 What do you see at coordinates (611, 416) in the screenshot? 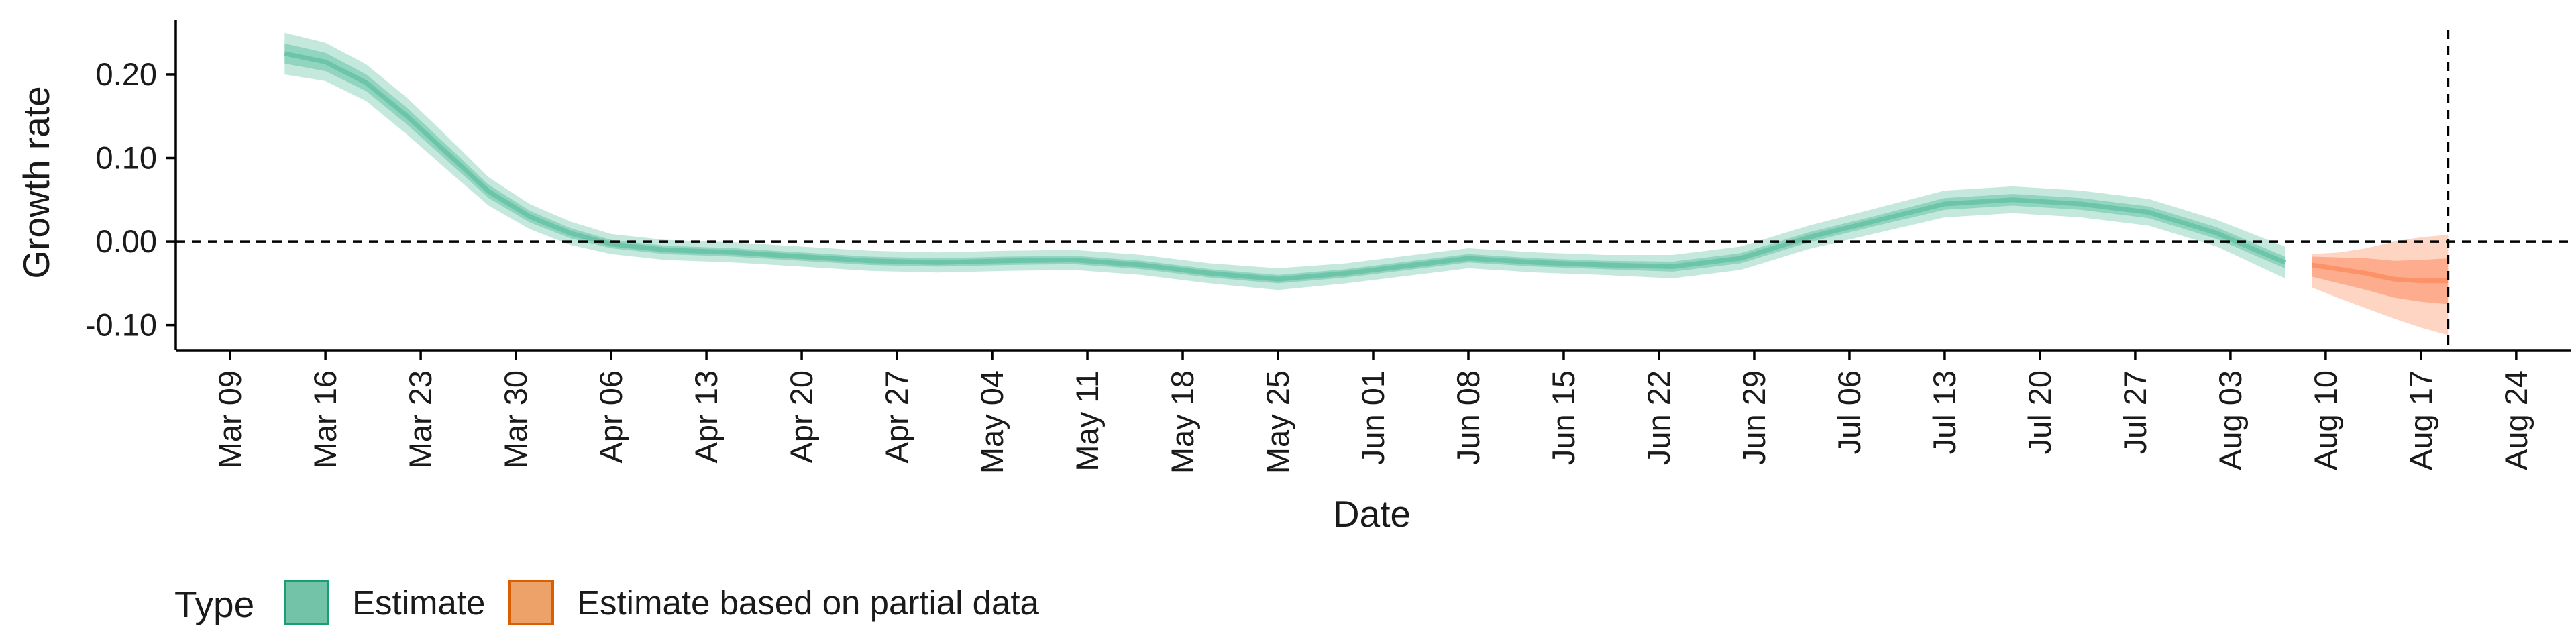
I see `x-tick-label: Apr 06` at bounding box center [611, 416].